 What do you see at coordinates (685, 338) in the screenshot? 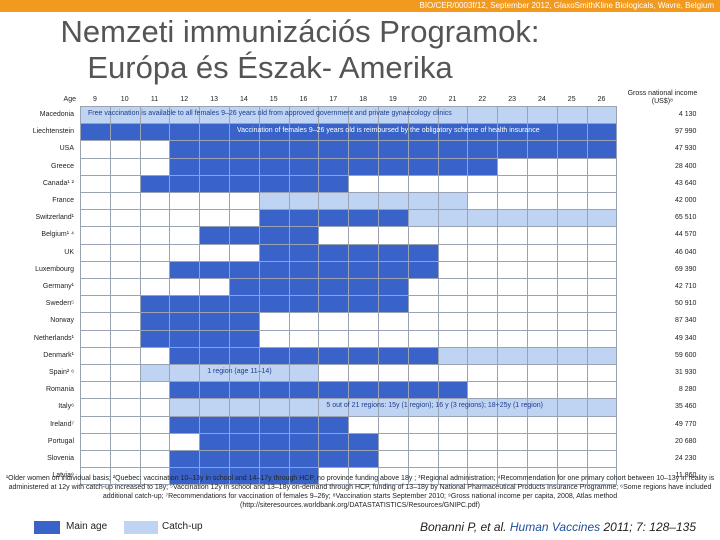
I see `gni-value: 49 340` at bounding box center [685, 338].